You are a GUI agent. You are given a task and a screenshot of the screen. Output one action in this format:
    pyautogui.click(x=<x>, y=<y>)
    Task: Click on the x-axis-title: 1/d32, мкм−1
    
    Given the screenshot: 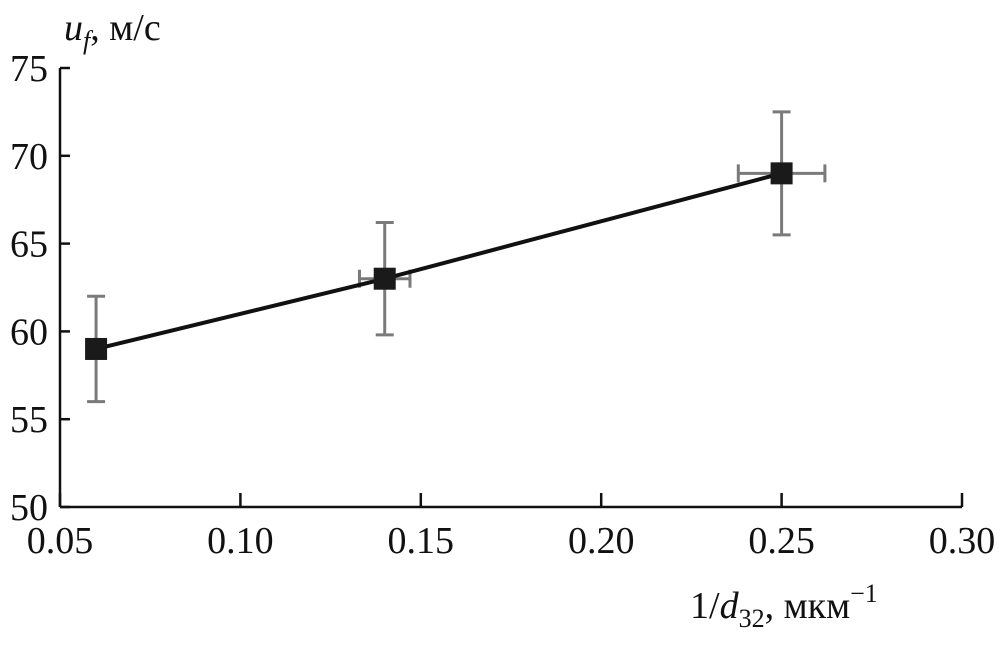 What is the action you would take?
    pyautogui.click(x=784, y=606)
    